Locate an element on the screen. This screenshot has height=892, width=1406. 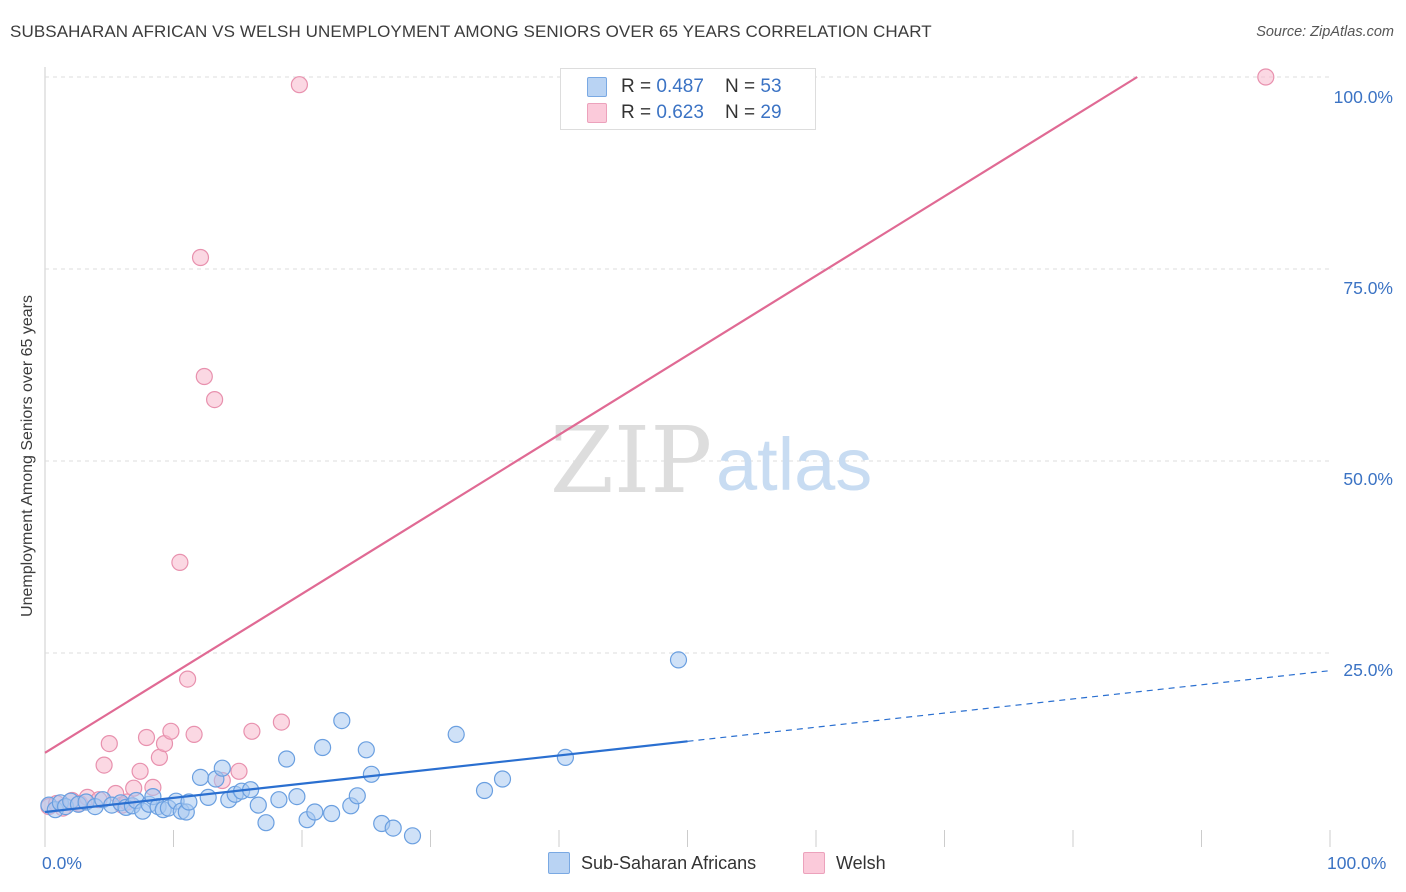
legend-r-value: 0.623 is located at coordinates (680, 112).